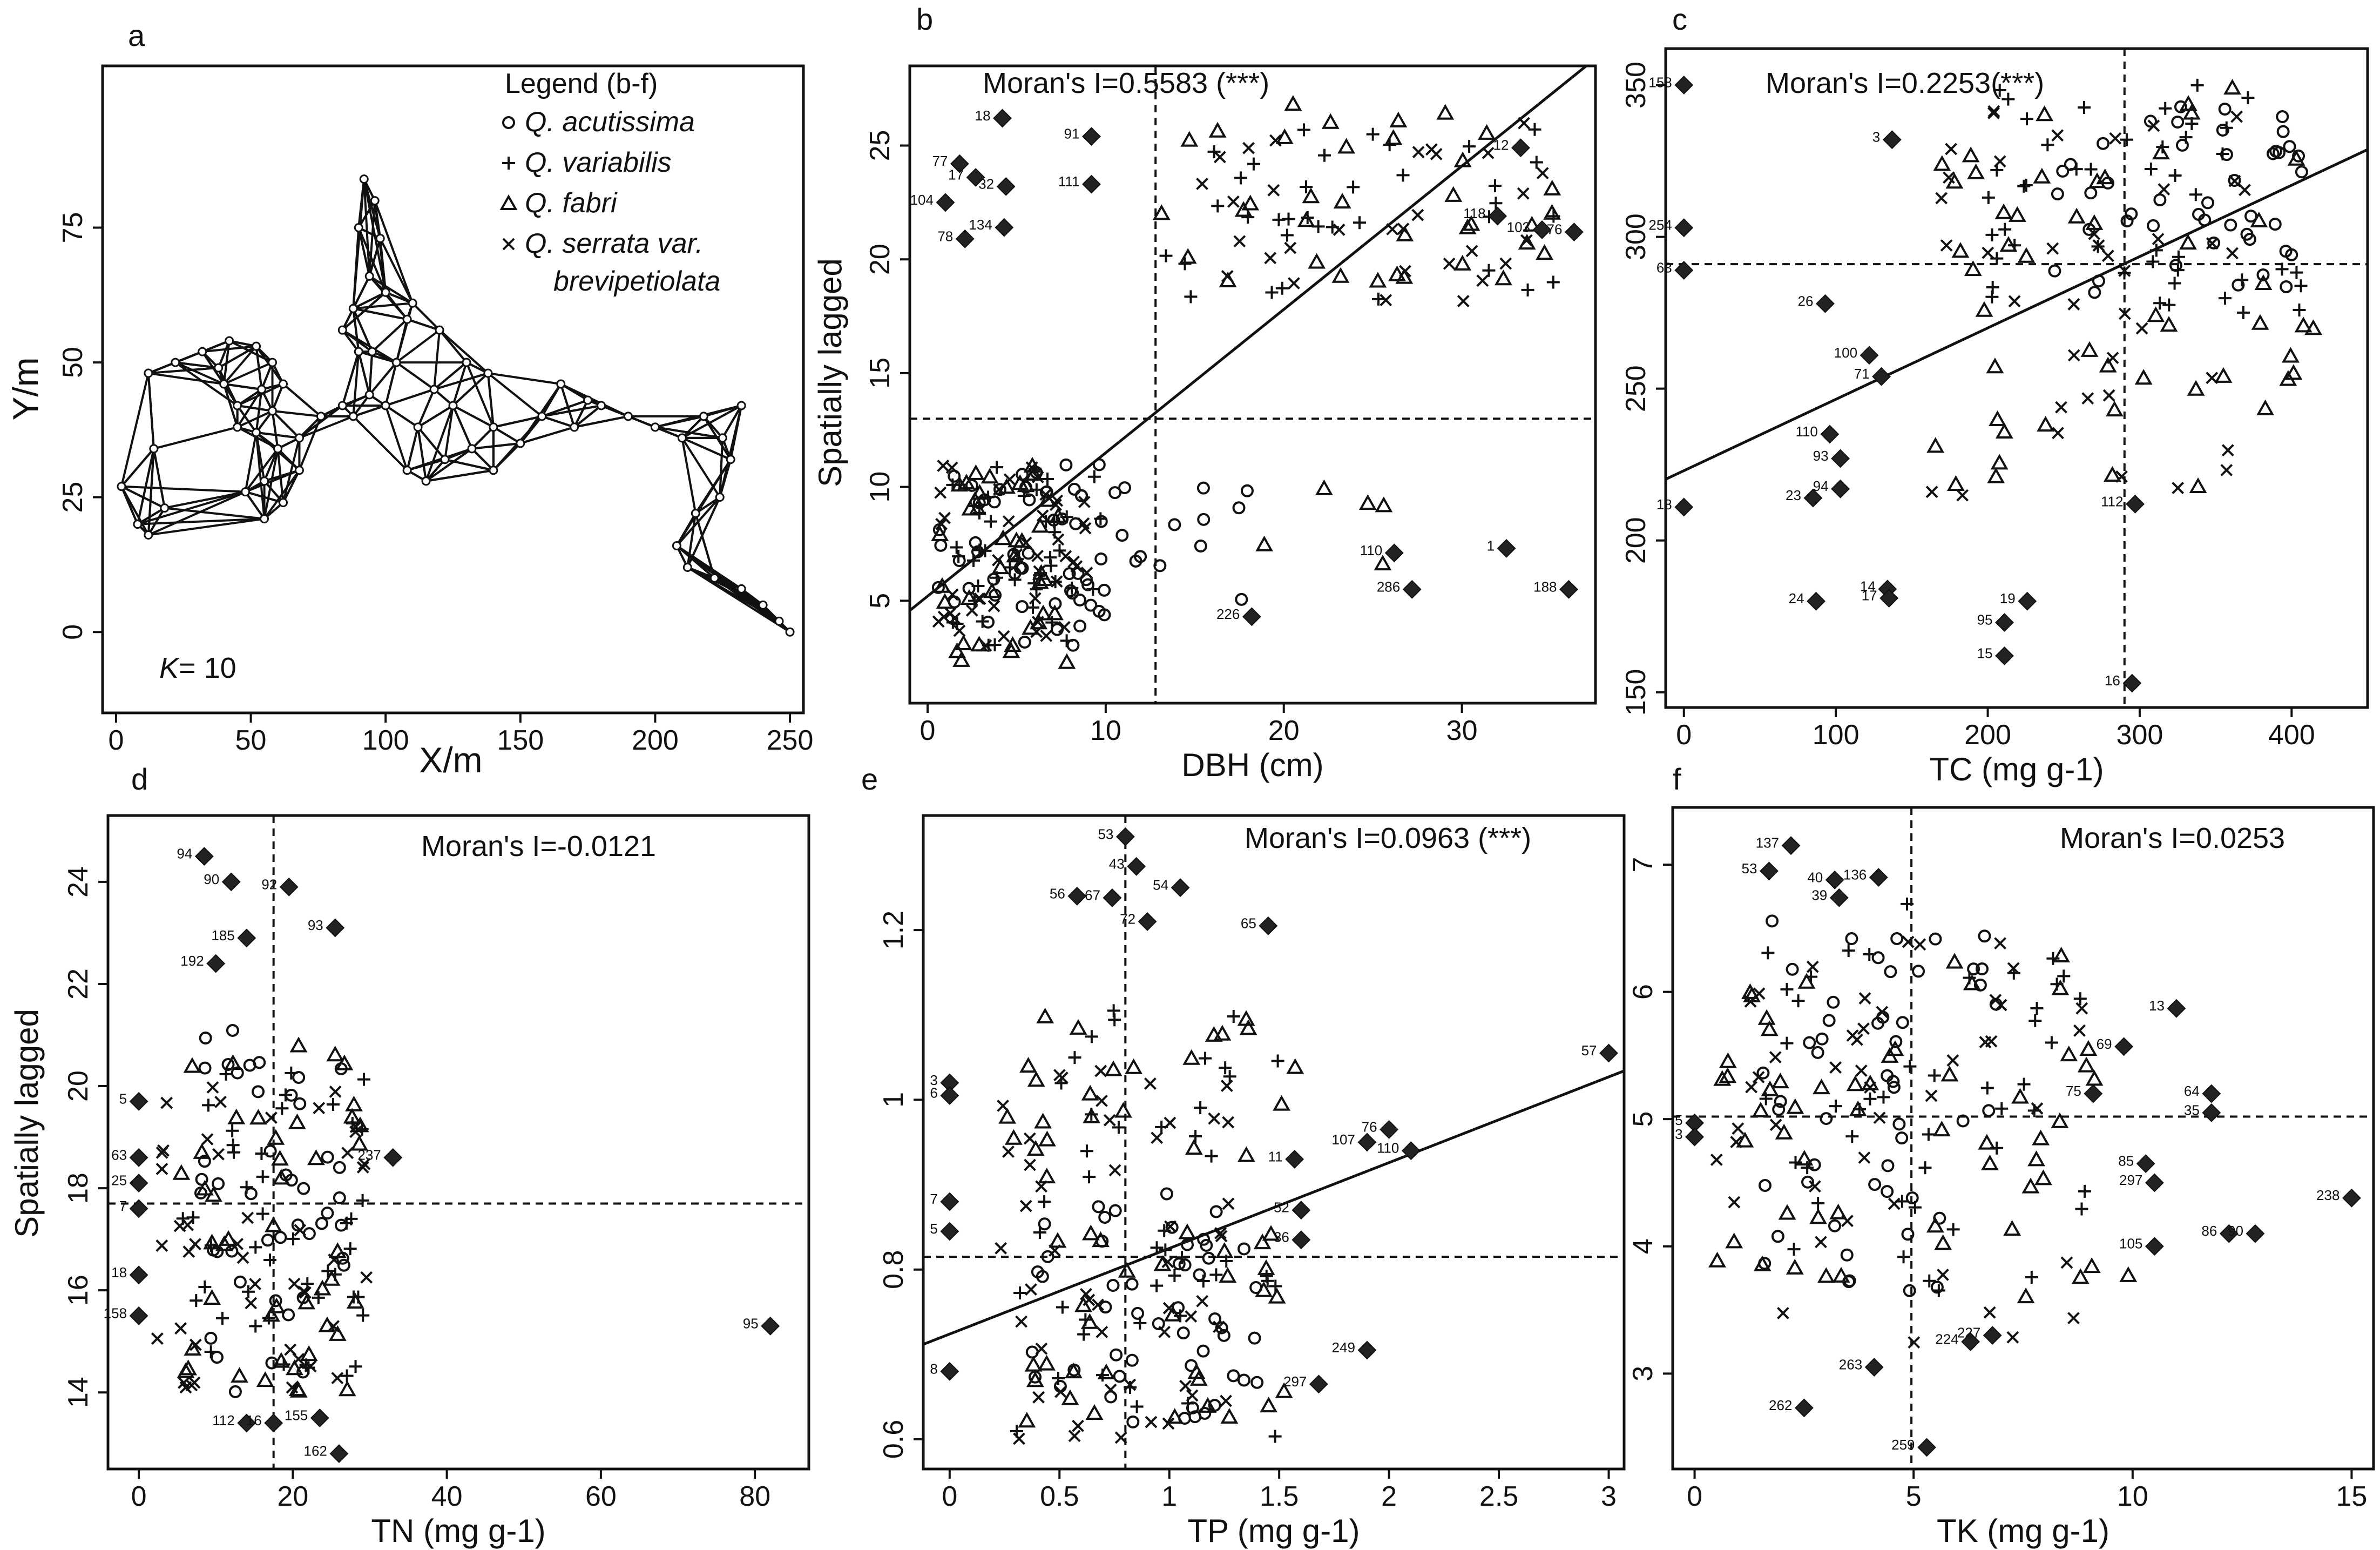 Image resolution: width=2380 pixels, height=1550 pixels. What do you see at coordinates (1679, 1134) in the screenshot?
I see `outlier-label: 3` at bounding box center [1679, 1134].